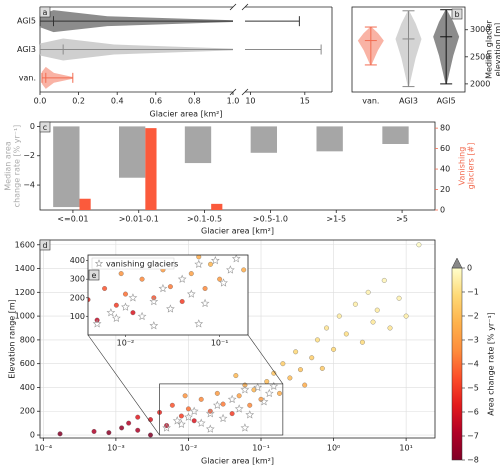  What do you see at coordinates (45, 127) in the screenshot?
I see `panel-label-box` at bounding box center [45, 127].